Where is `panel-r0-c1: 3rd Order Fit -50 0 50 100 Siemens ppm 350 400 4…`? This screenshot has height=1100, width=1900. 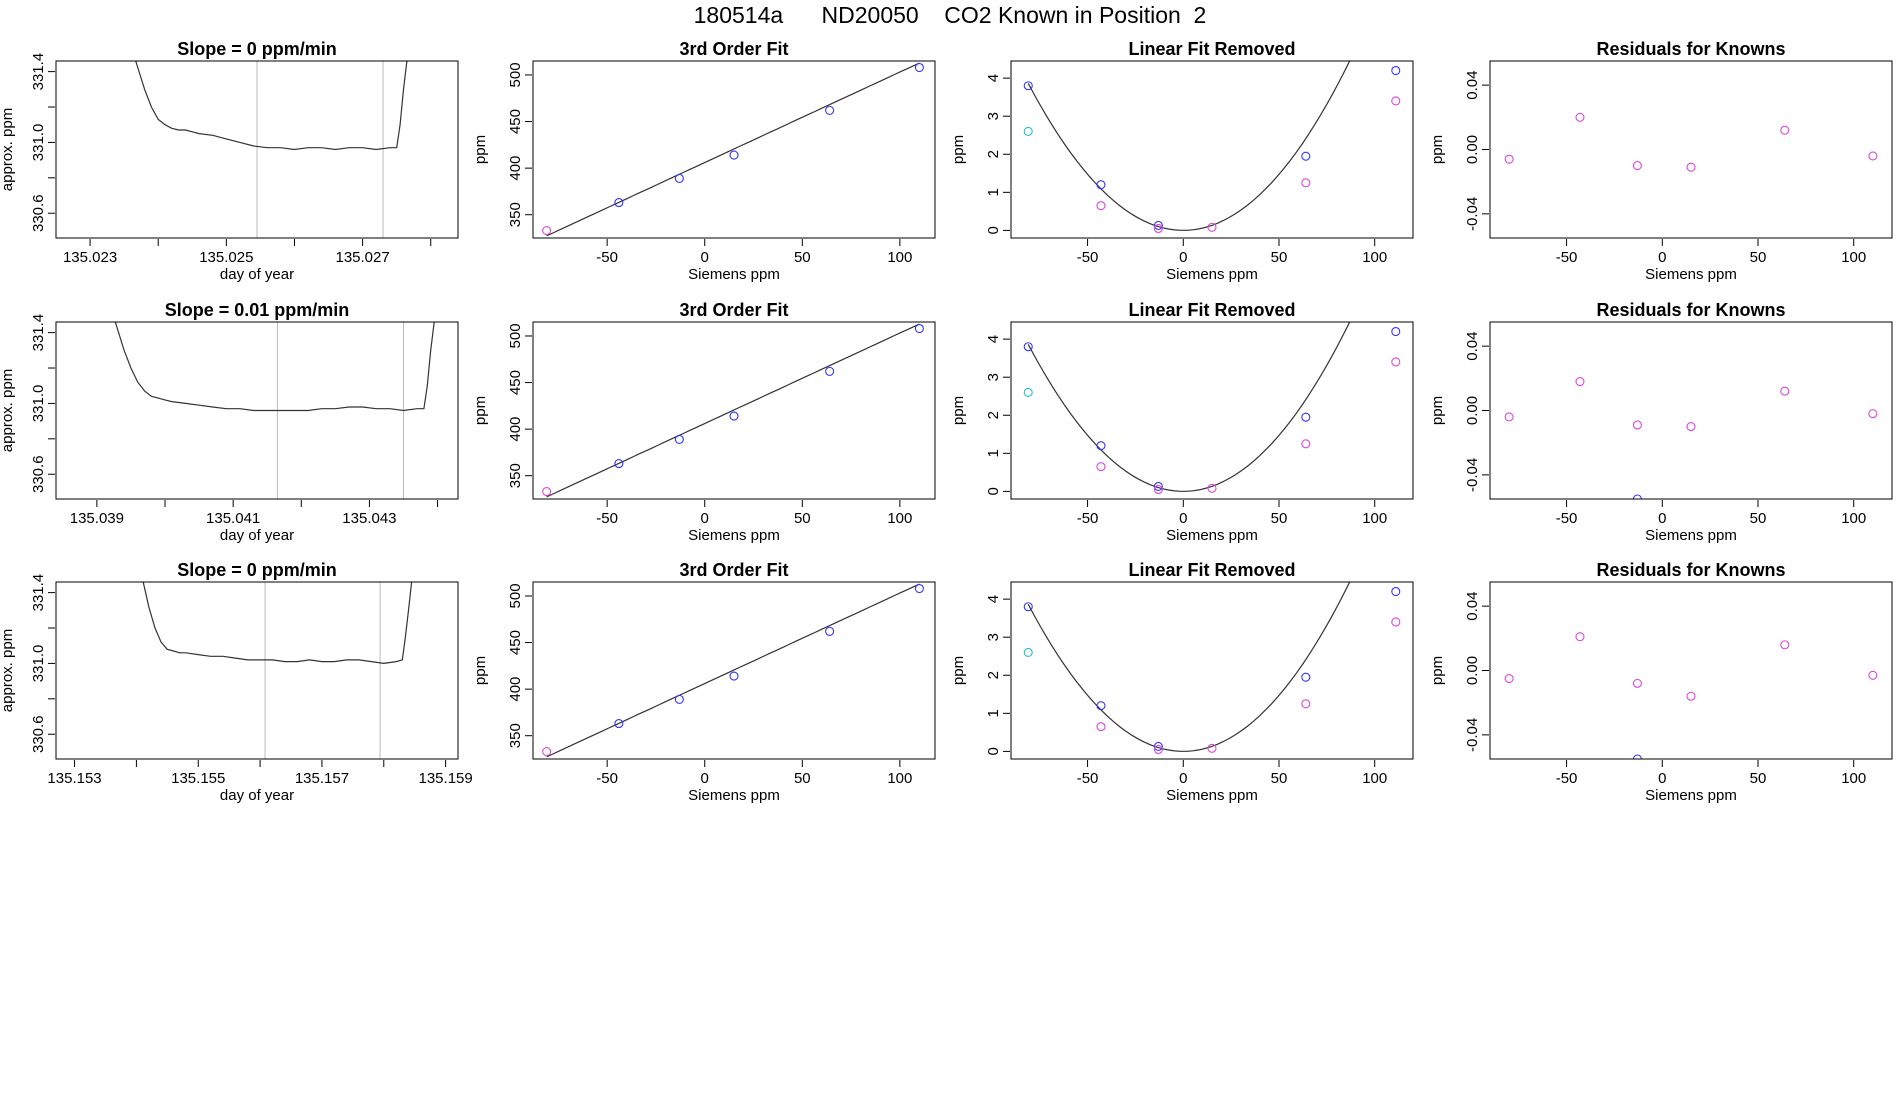 panel-r0-c1: 3rd Order Fit -50 0 50 100 Siemens ppm 350 400 4… is located at coordinates (704, 161).